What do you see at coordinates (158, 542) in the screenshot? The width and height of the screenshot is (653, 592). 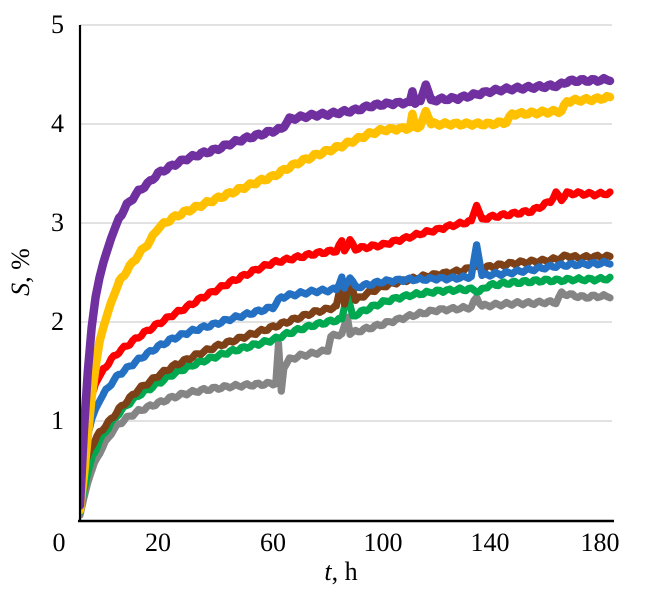 I see `x-tick-label-20: 20` at bounding box center [158, 542].